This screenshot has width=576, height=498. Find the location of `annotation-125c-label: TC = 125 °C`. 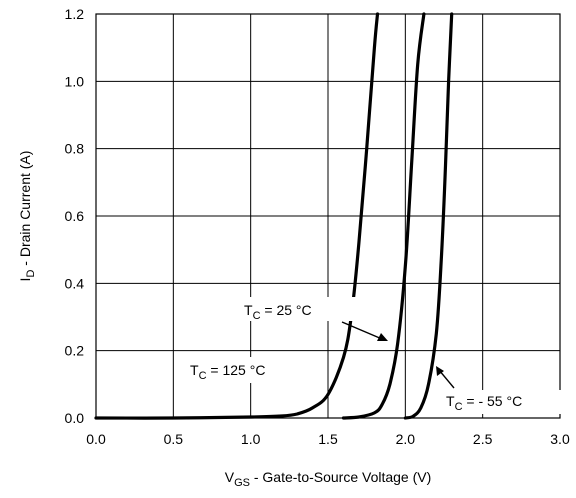

annotation-125c-label: TC = 125 °C is located at coordinates (227, 372).